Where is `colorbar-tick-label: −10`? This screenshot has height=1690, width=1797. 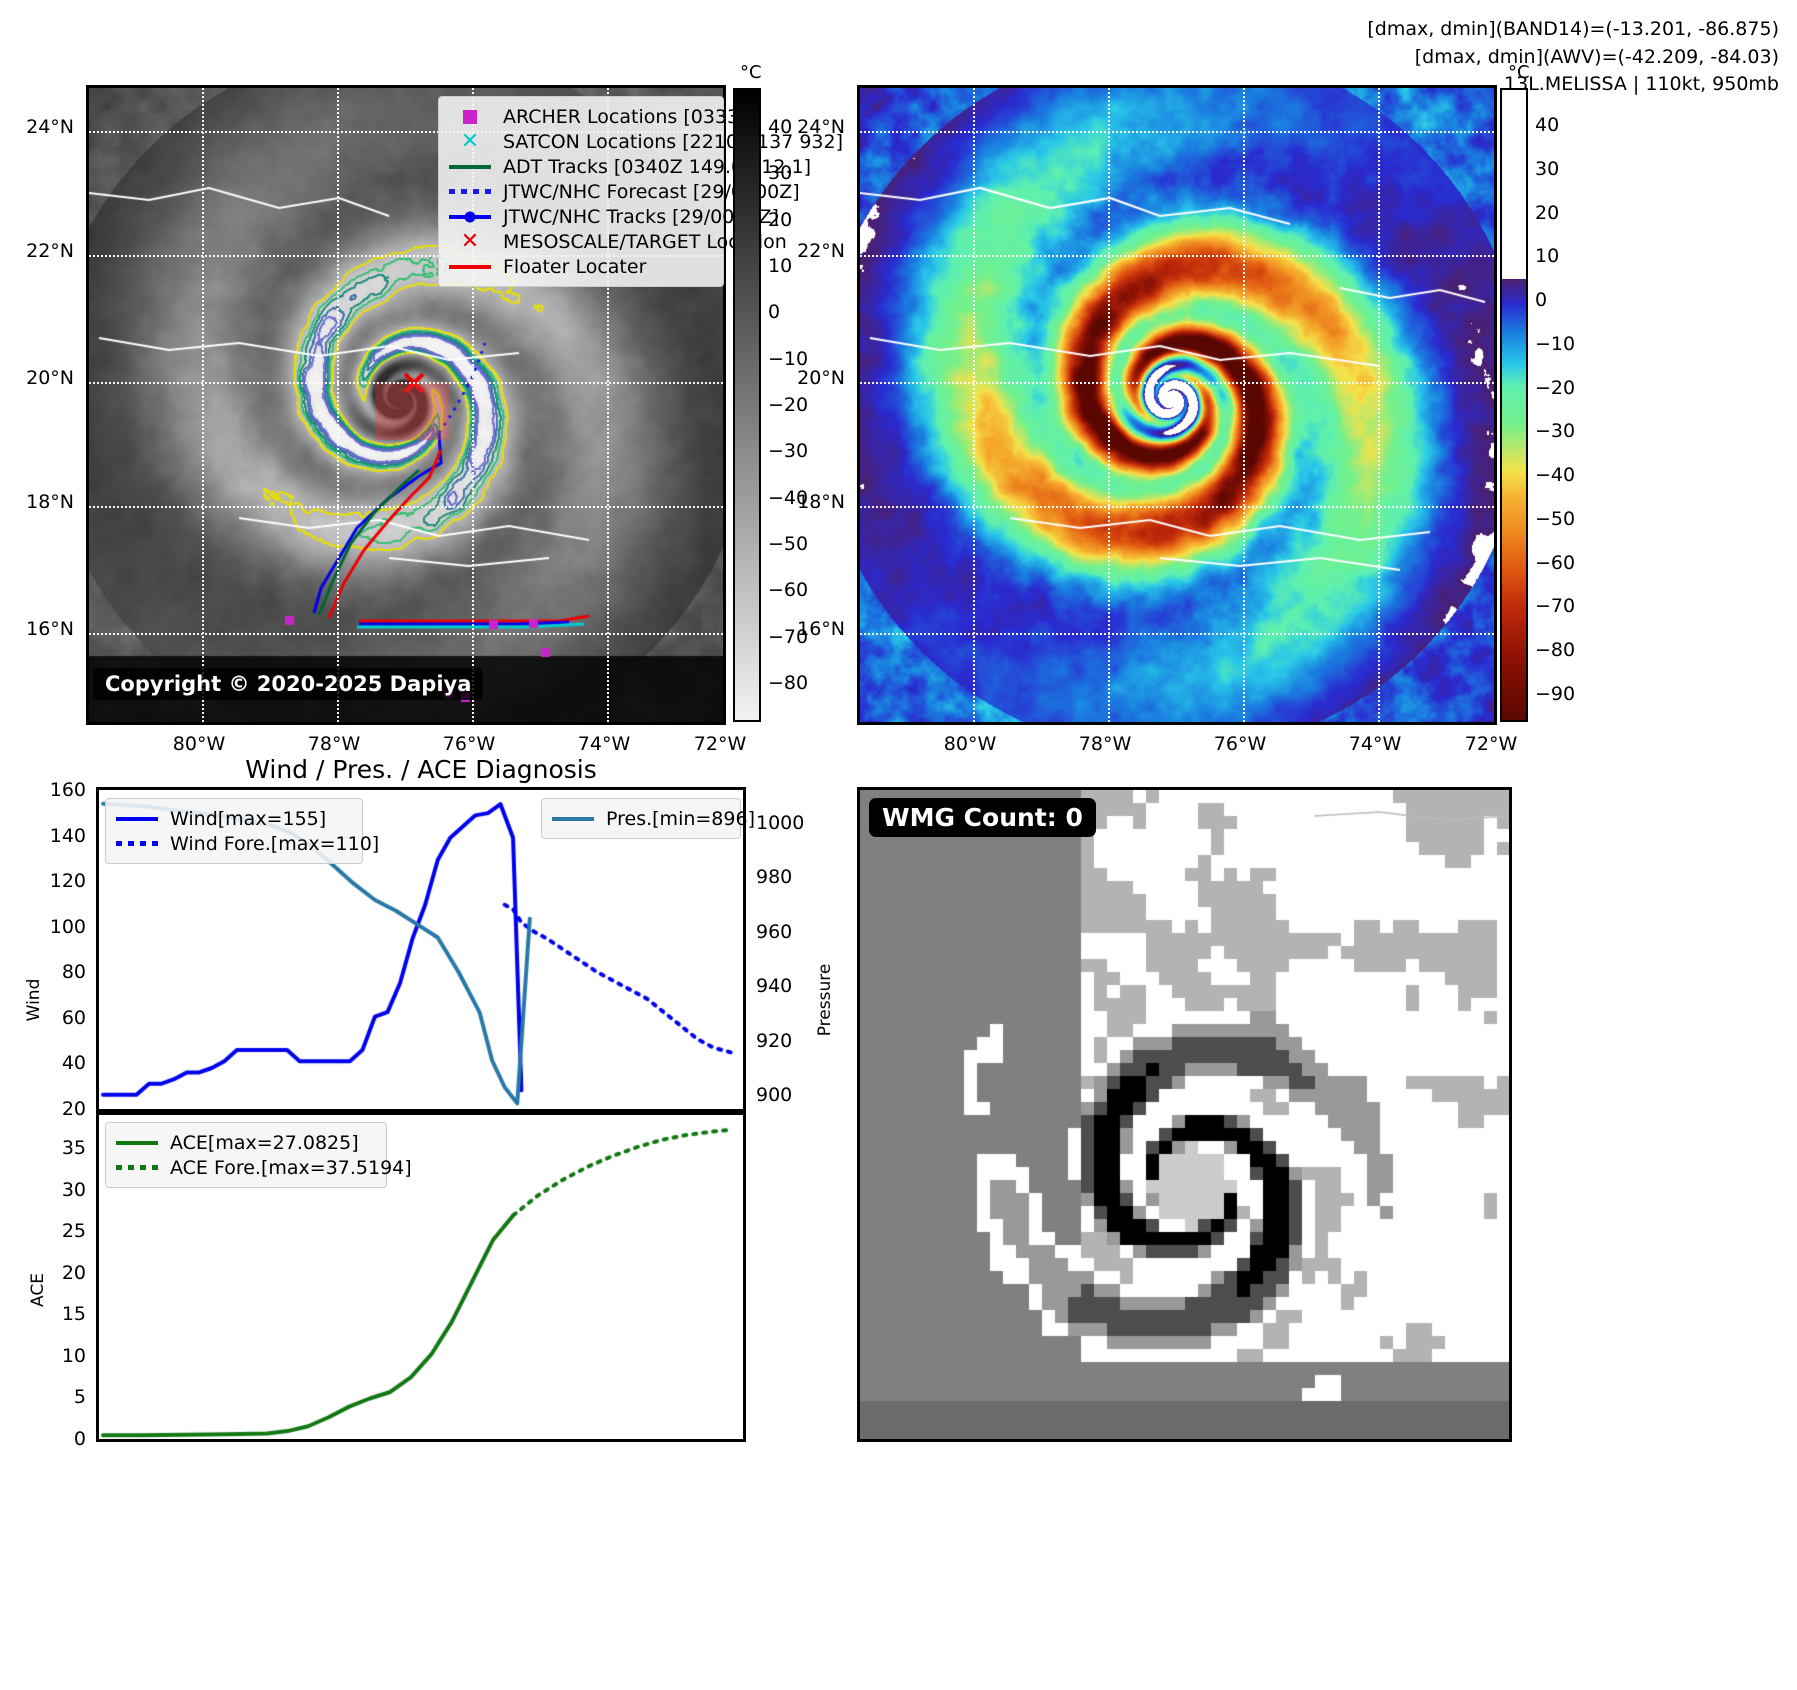
colorbar-tick-label: −10 is located at coordinates (788, 358).